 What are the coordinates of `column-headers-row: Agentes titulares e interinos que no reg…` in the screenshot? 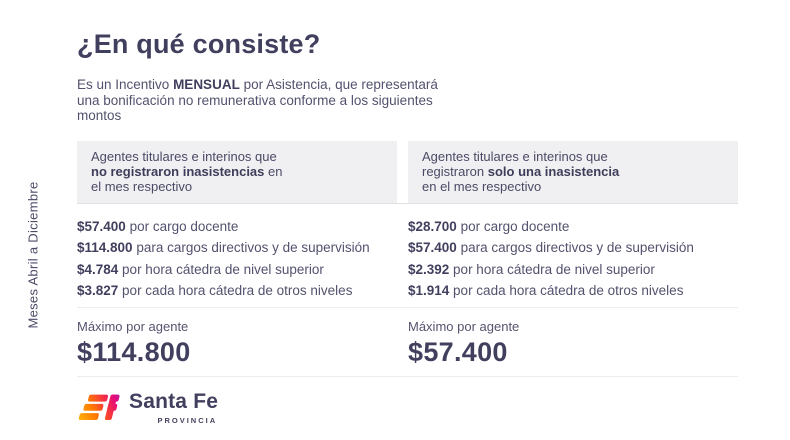 It's located at (407, 171).